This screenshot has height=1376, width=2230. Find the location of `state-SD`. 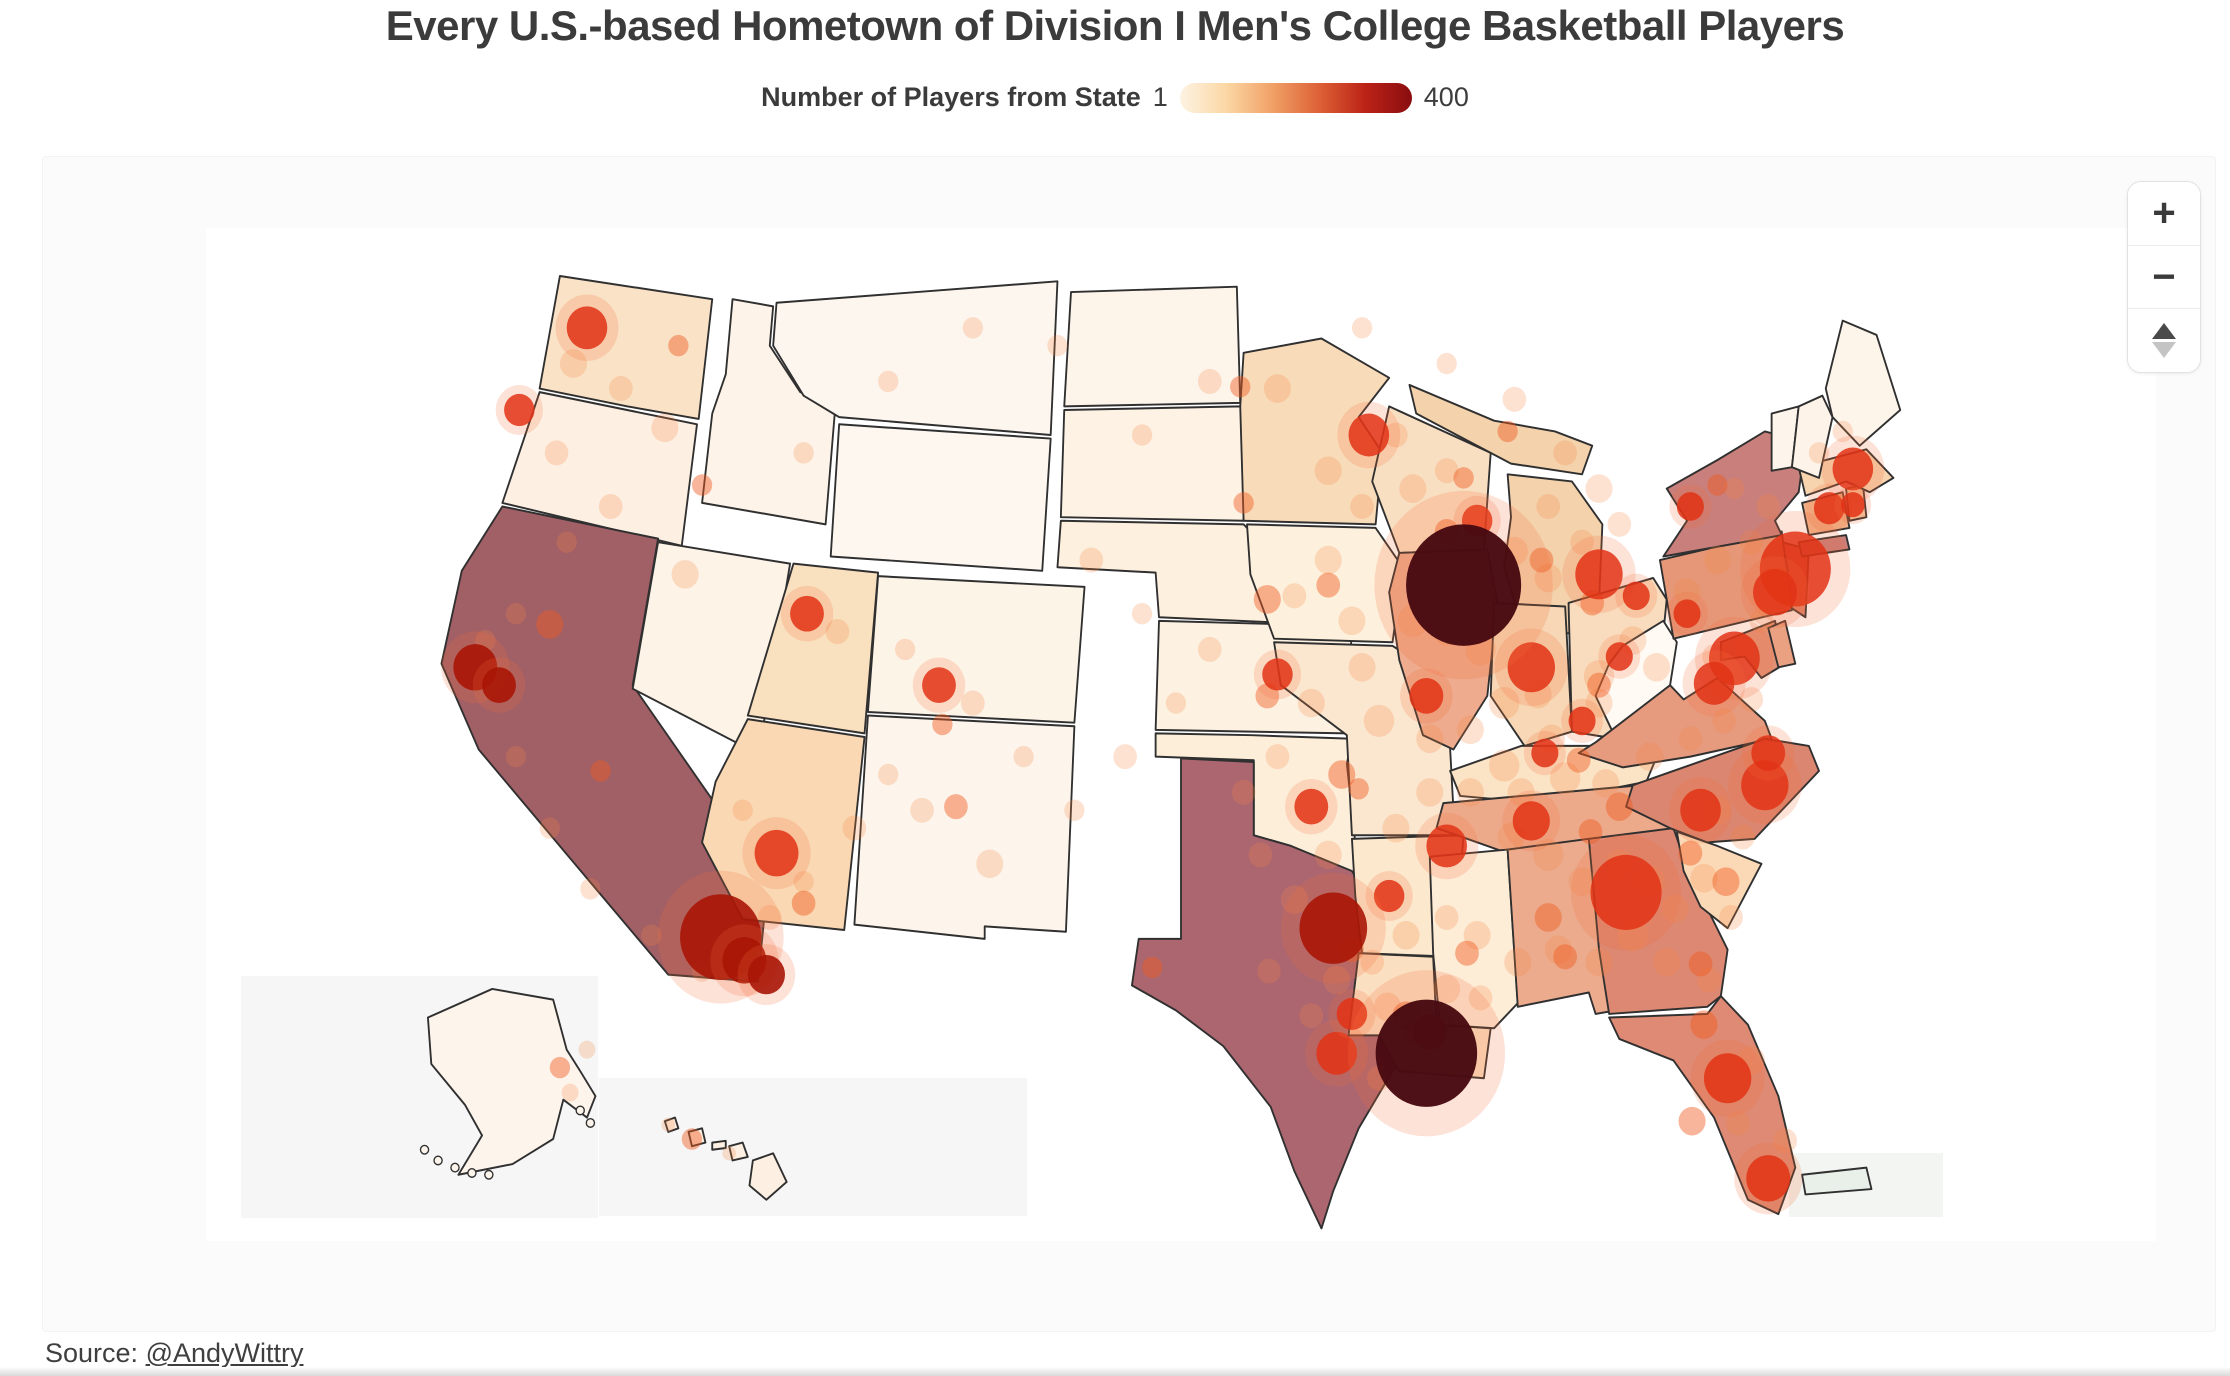

state-SD is located at coordinates (1153, 463).